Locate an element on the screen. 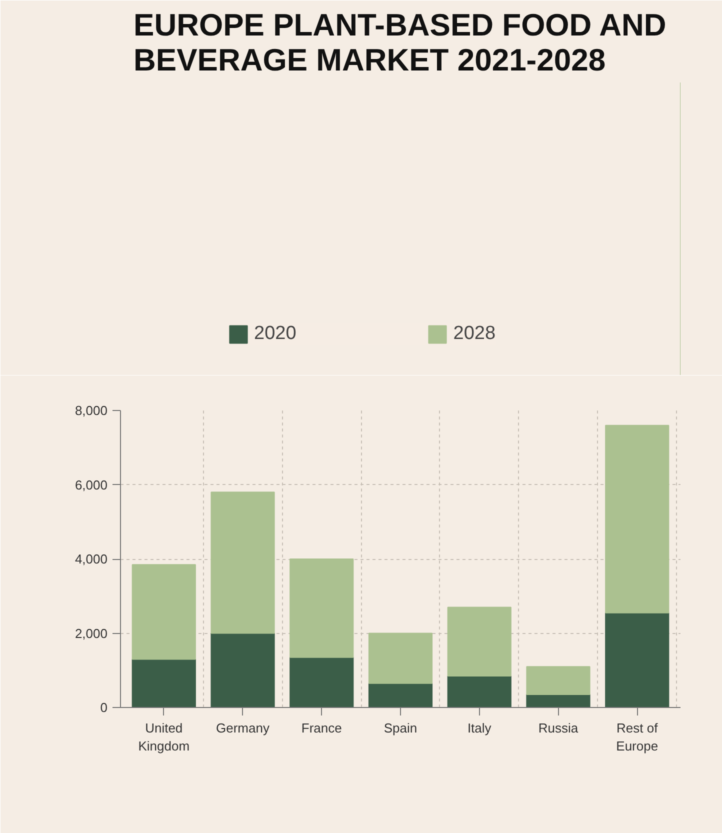 Image resolution: width=722 pixels, height=833 pixels. x-tick-label: United Kingdom is located at coordinates (164, 737).